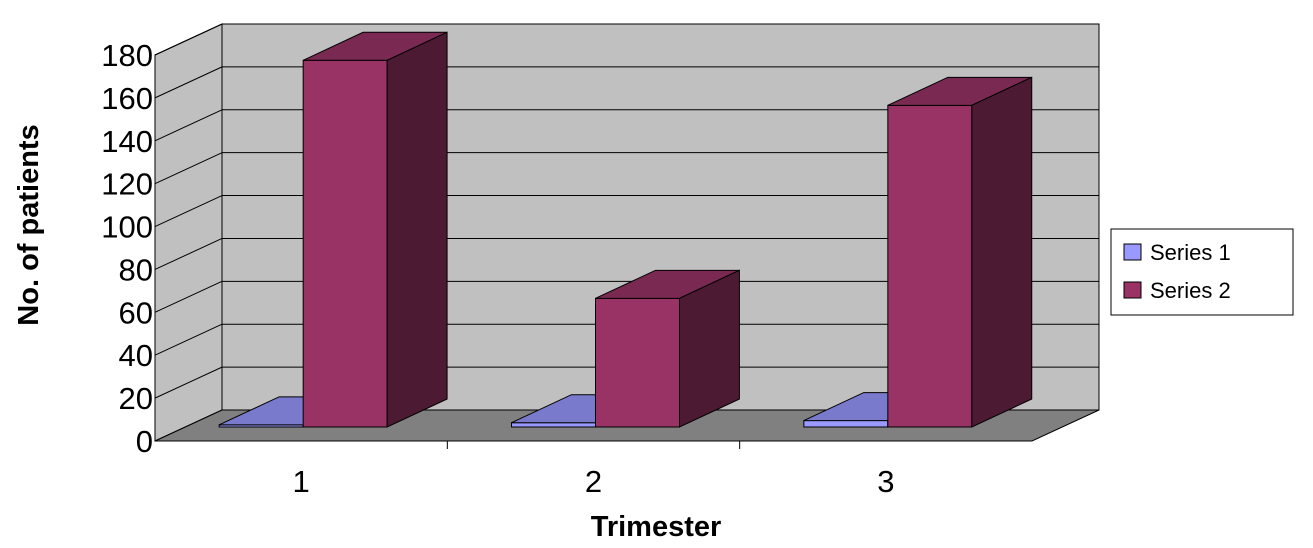 The image size is (1313, 548). I want to click on y-tick-label: 20, so click(136, 398).